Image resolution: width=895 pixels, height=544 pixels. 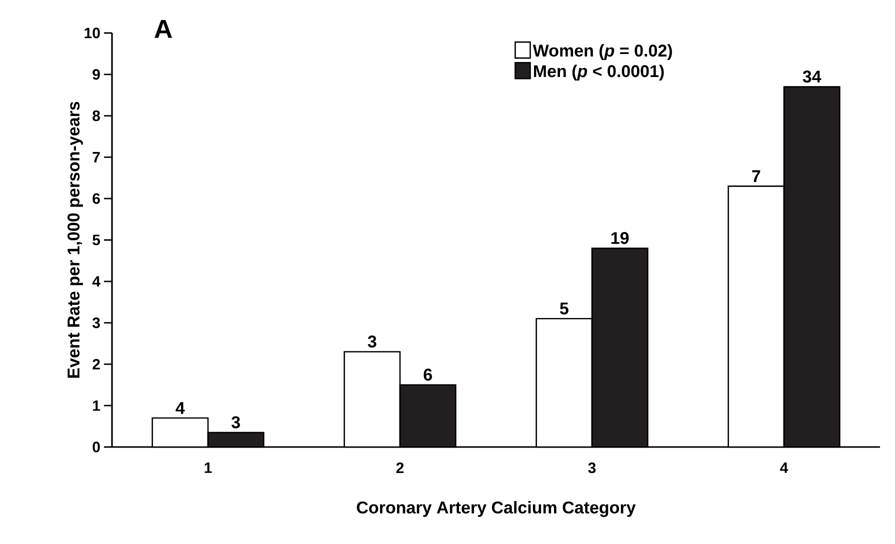 I want to click on annotation: 7, so click(x=756, y=176).